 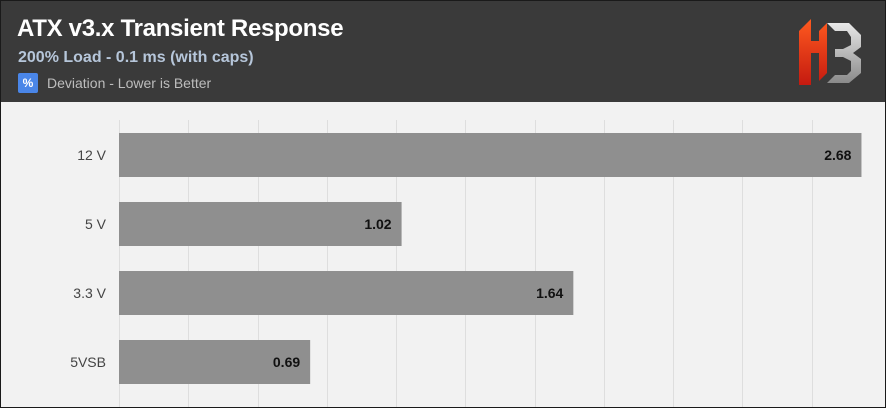 I want to click on legend-label: Deviation - Lower is Better, so click(x=129, y=83).